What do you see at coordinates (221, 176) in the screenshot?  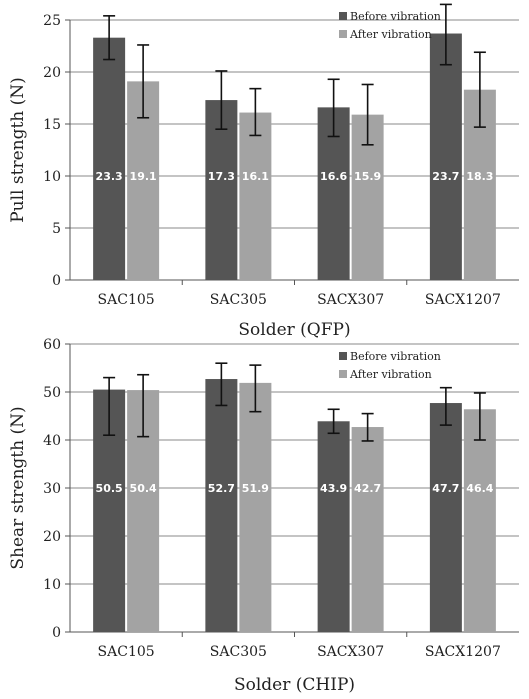 I see `data-label: 17.3` at bounding box center [221, 176].